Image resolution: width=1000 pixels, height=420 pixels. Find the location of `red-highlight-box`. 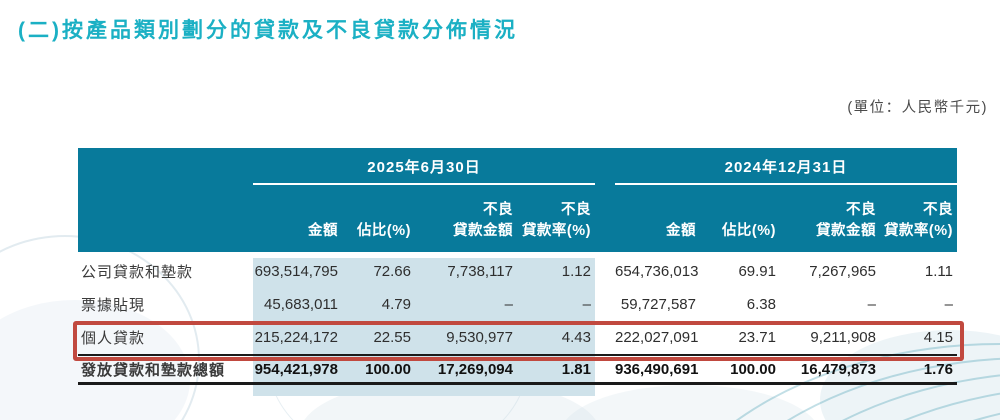

red-highlight-box is located at coordinates (518, 341).